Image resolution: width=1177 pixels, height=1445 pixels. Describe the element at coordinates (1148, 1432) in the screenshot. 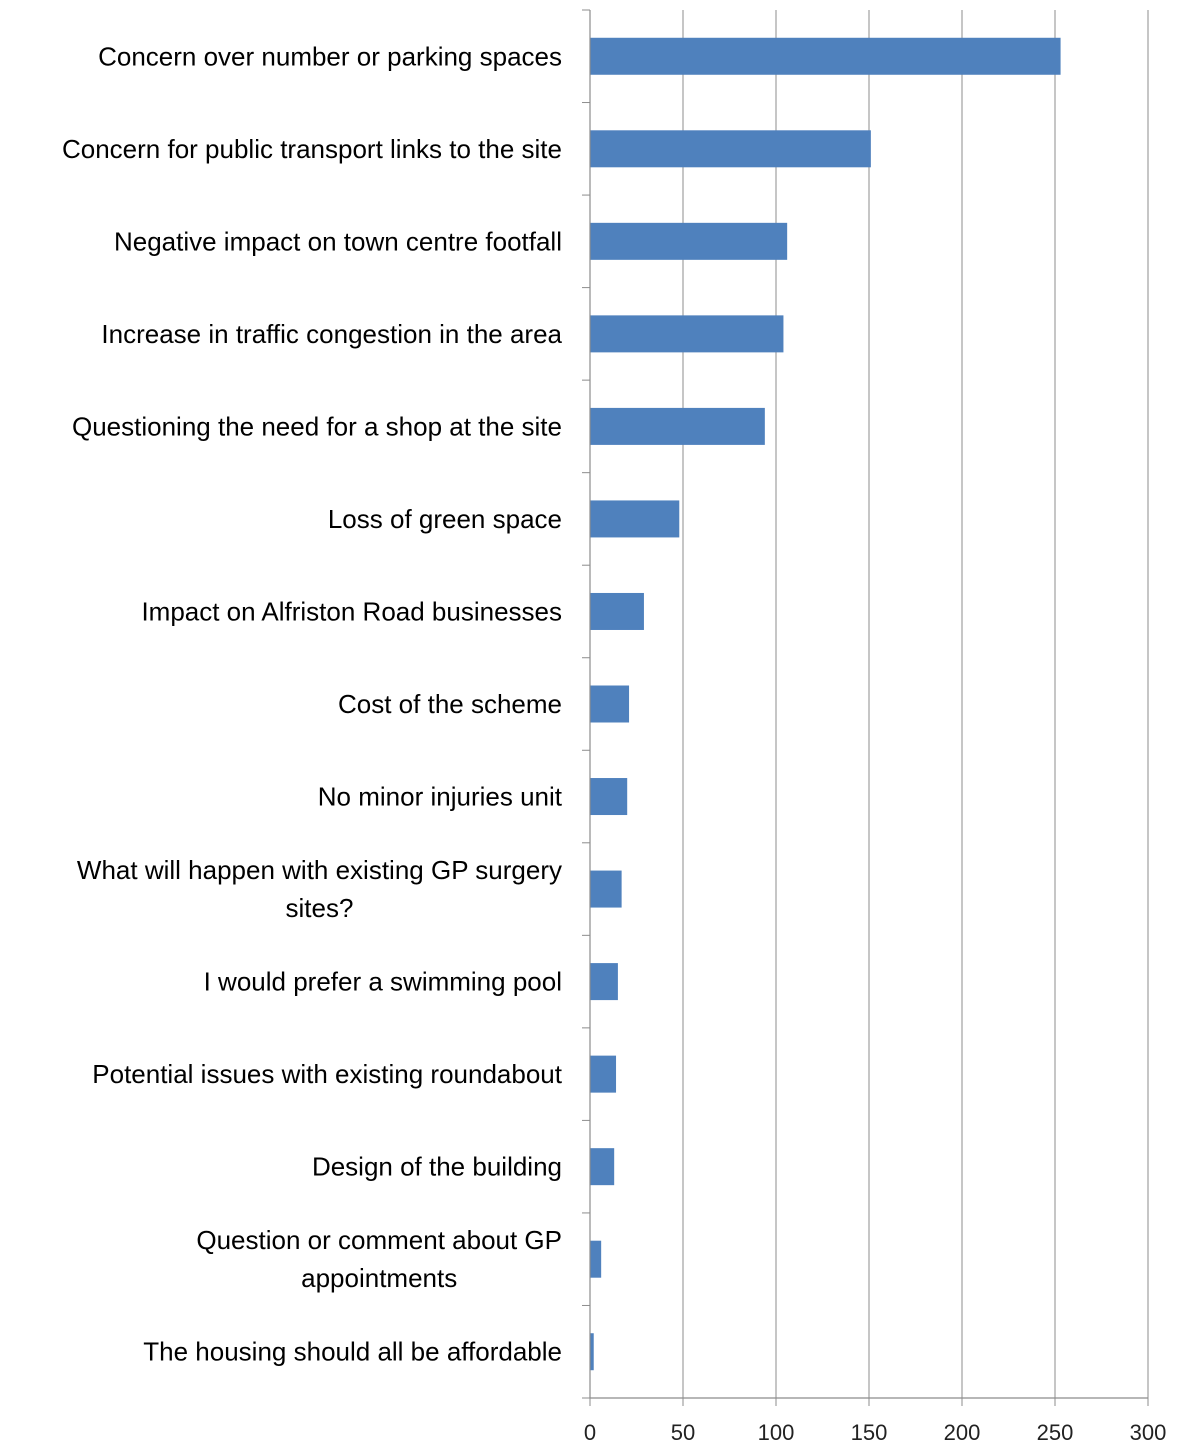

I see `x-tick-label: 300` at that location.